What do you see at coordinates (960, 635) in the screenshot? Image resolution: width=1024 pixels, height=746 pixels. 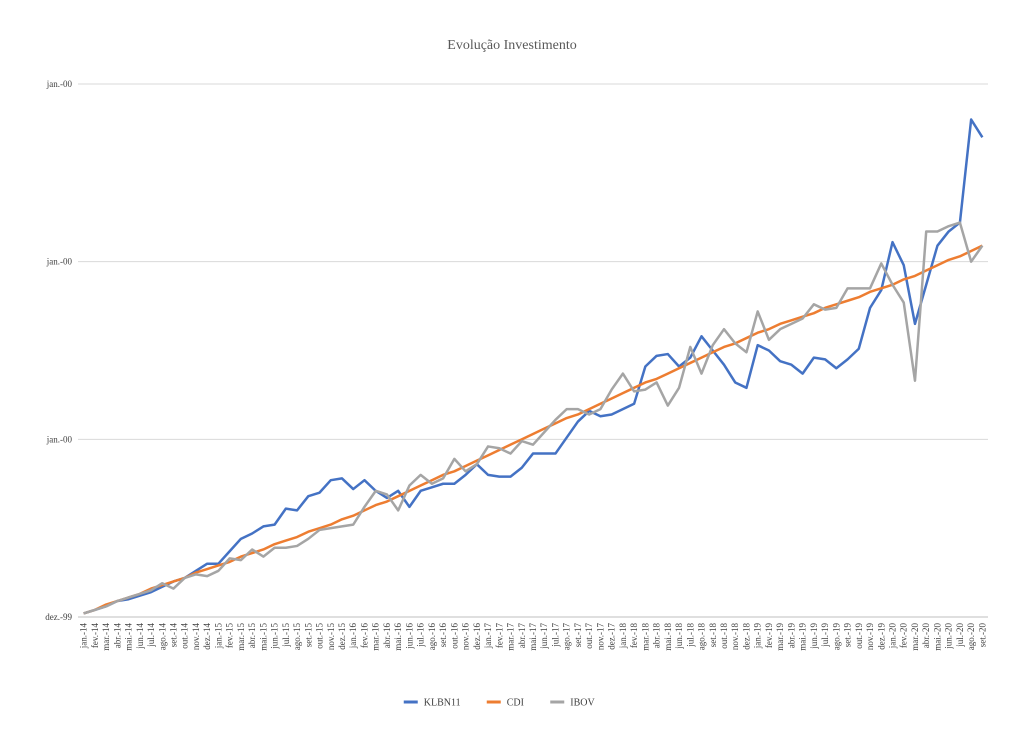 I see `x-tick-label: jul.-20` at bounding box center [960, 635].